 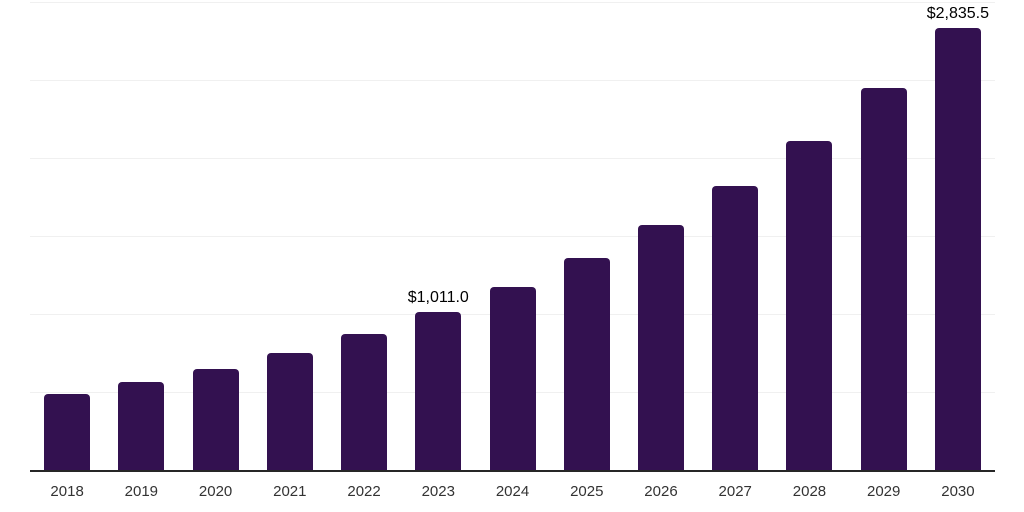 What do you see at coordinates (141, 491) in the screenshot?
I see `x-tick-2019: 2019` at bounding box center [141, 491].